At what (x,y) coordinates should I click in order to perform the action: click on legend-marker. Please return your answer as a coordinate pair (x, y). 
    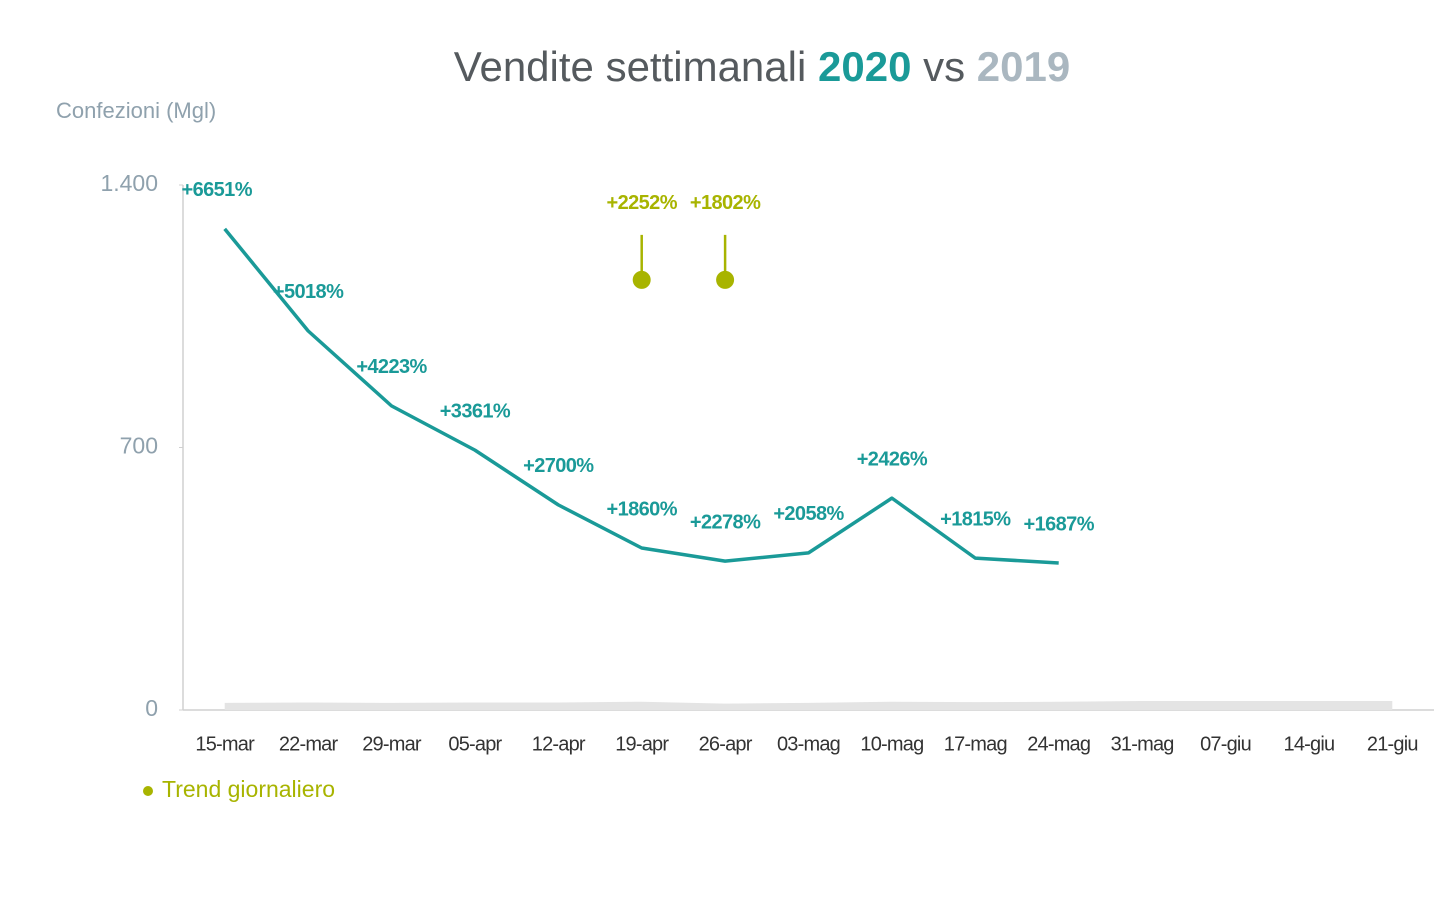
    Looking at the image, I should click on (148, 791).